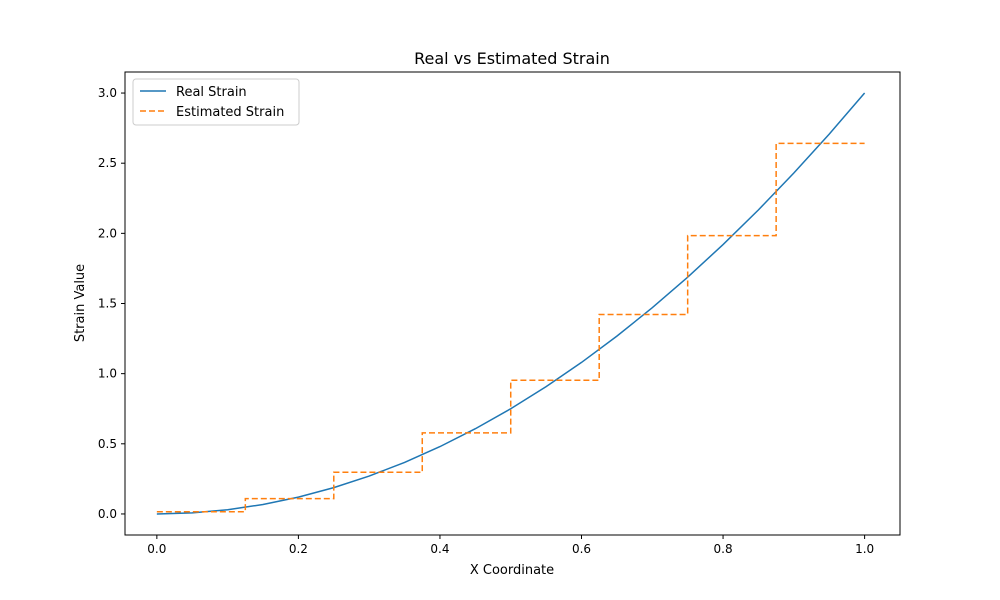 The width and height of the screenshot is (1000, 600). Describe the element at coordinates (107, 233) in the screenshot. I see `y-tick-label: 2.0` at that location.